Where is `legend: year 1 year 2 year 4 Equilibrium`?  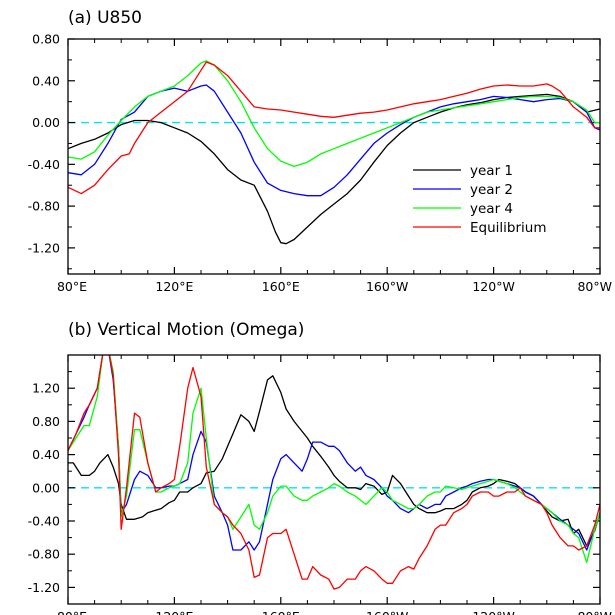
legend: year 1 year 2 year 4 Equilibrium is located at coordinates (480, 199).